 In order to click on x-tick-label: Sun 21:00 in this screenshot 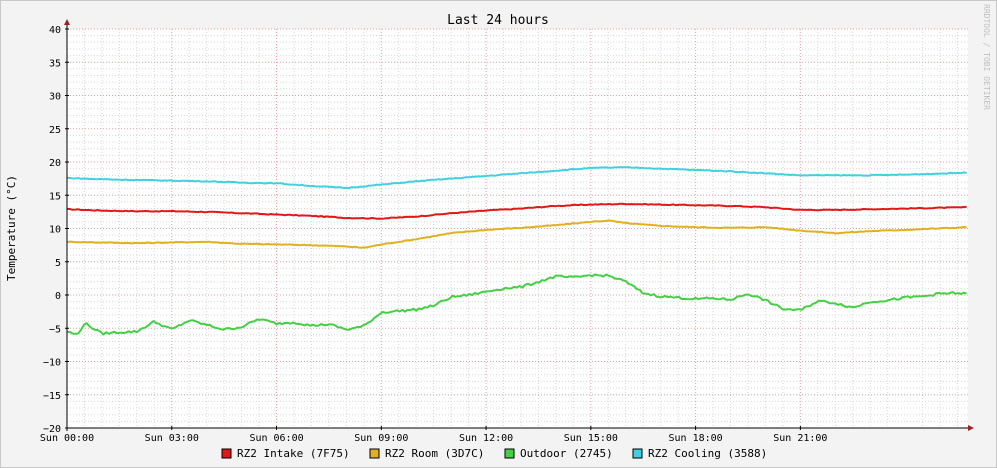, I will do `click(800, 438)`.